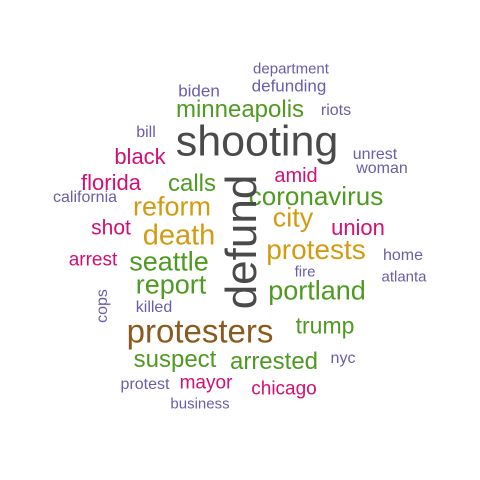 The height and width of the screenshot is (480, 480). Describe the element at coordinates (140, 156) in the screenshot. I see `word-black: black` at that location.